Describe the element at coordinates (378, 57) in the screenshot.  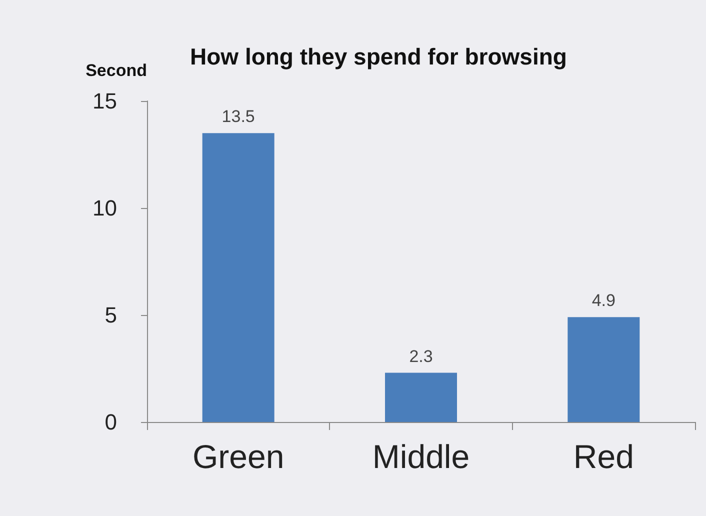
I see `chart-title: How long they spend for browsing` at that location.